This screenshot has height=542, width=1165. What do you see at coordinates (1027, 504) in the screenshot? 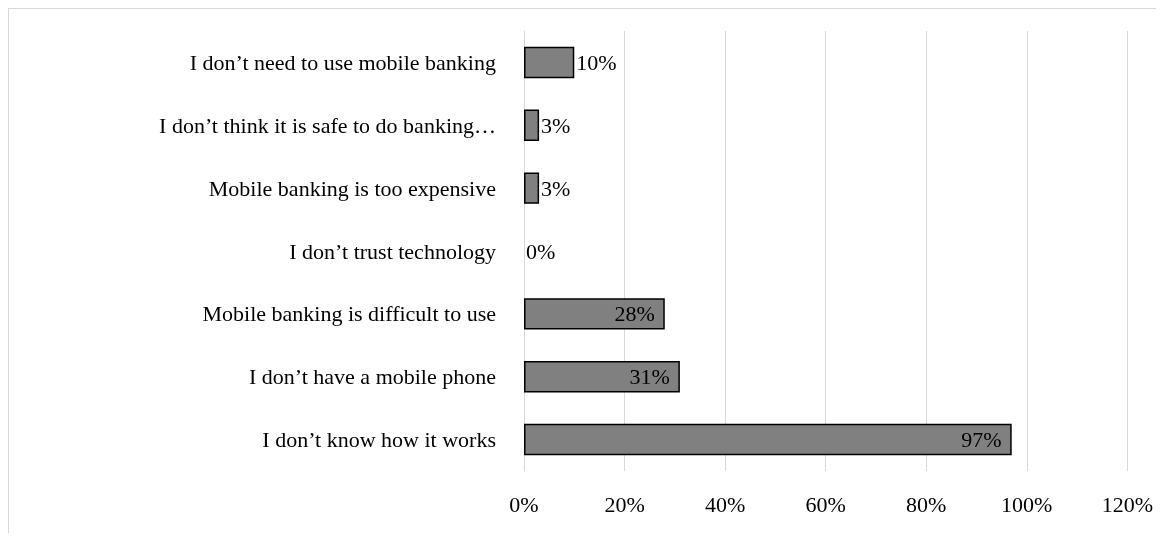
I see `x-tick-label: 100%` at bounding box center [1027, 504].